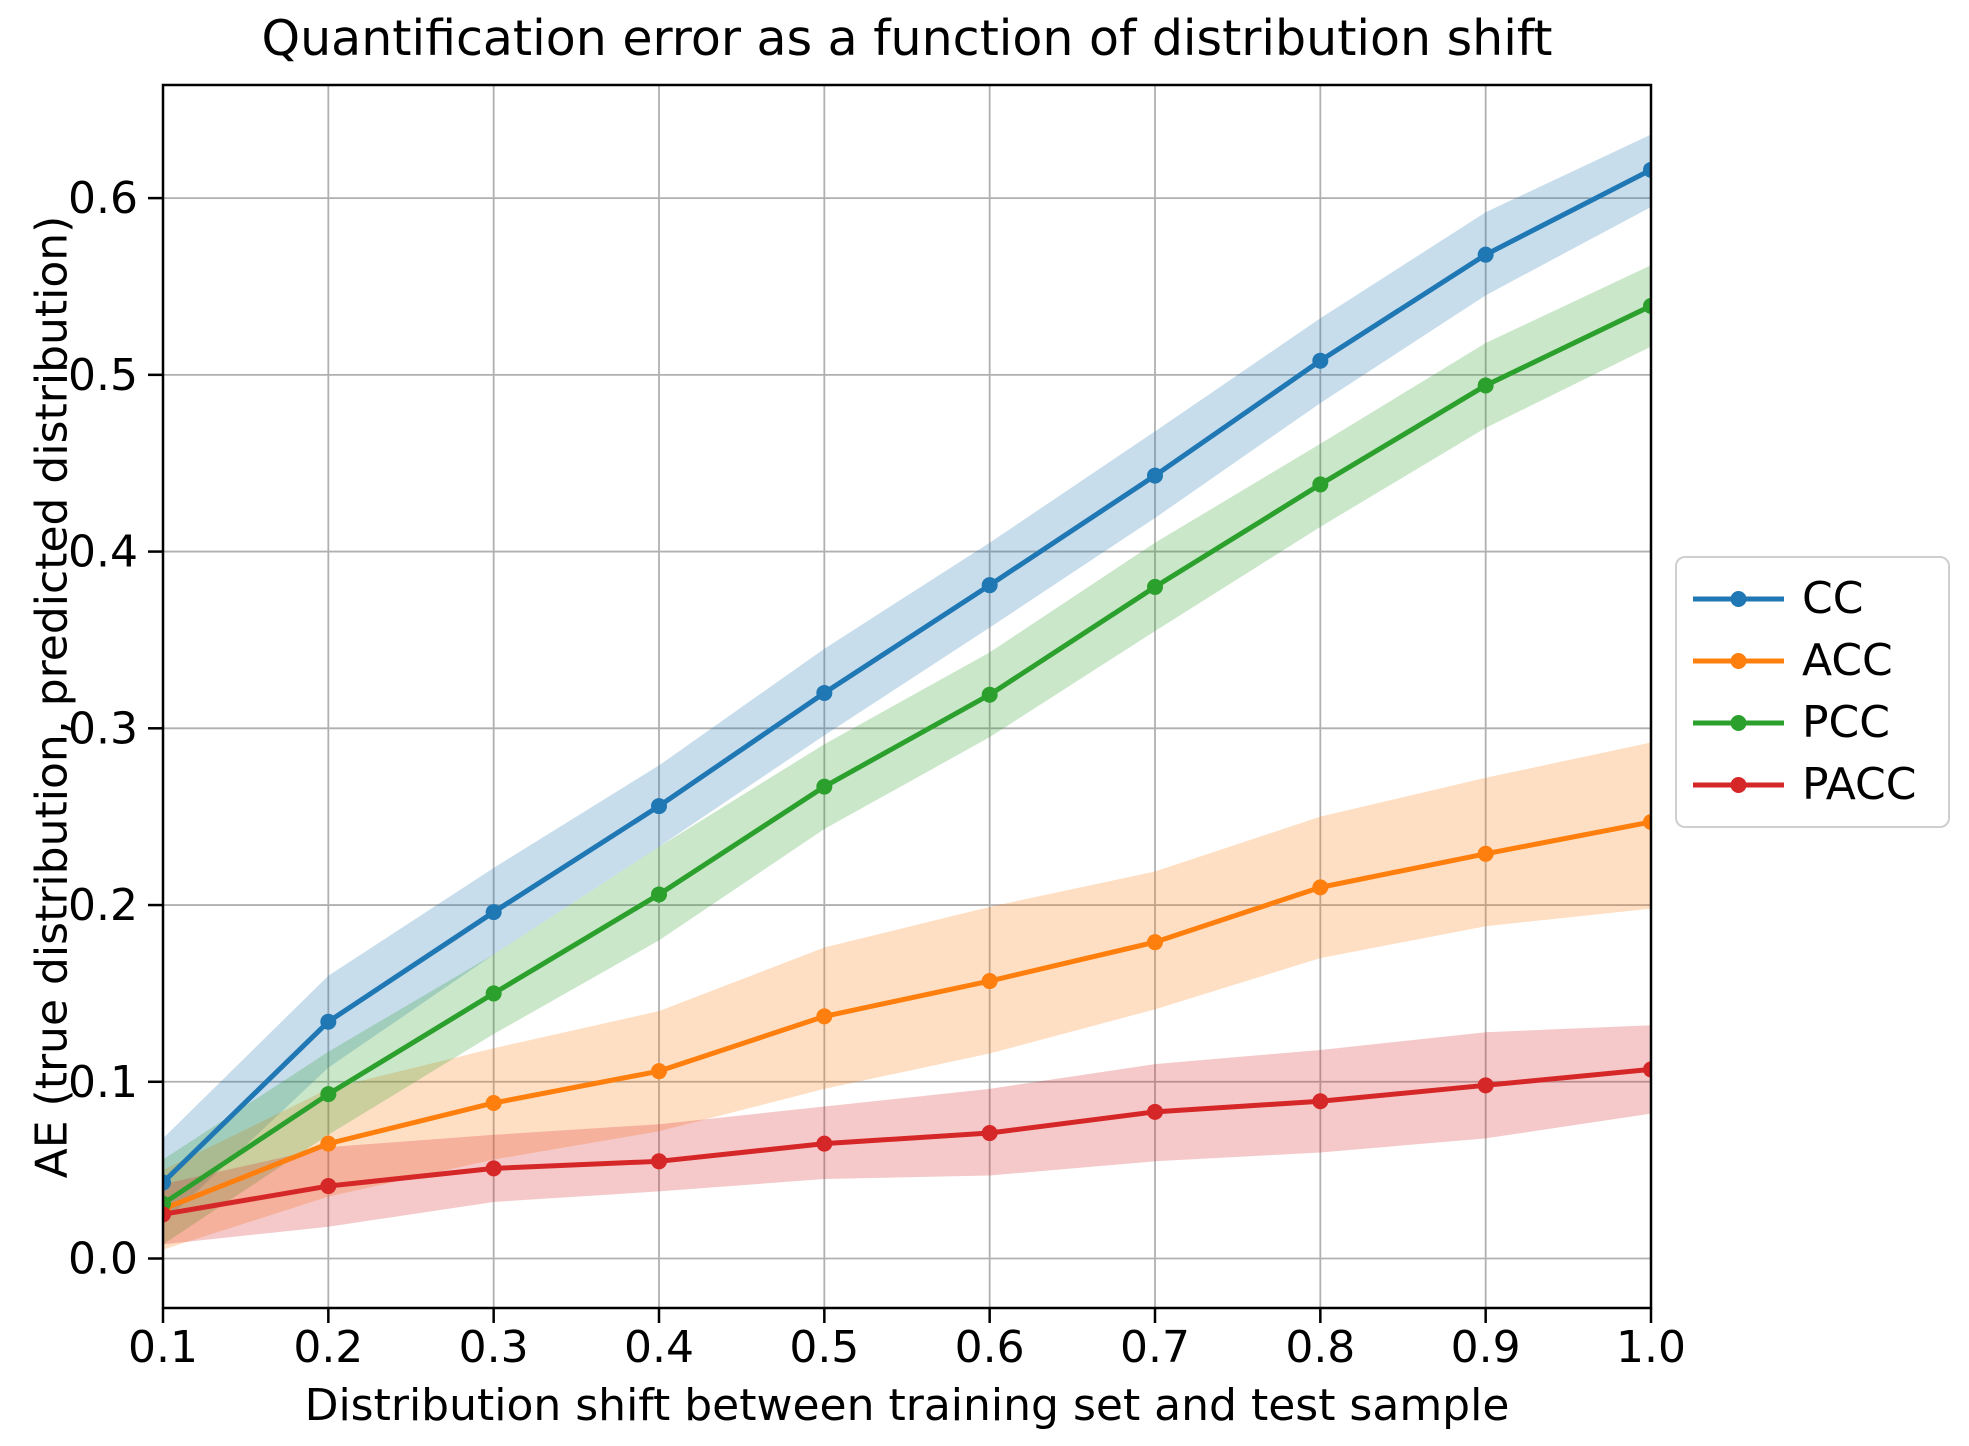 This screenshot has height=1446, width=1969. What do you see at coordinates (1320, 1347) in the screenshot?
I see `x-tick-label: 0.8` at bounding box center [1320, 1347].